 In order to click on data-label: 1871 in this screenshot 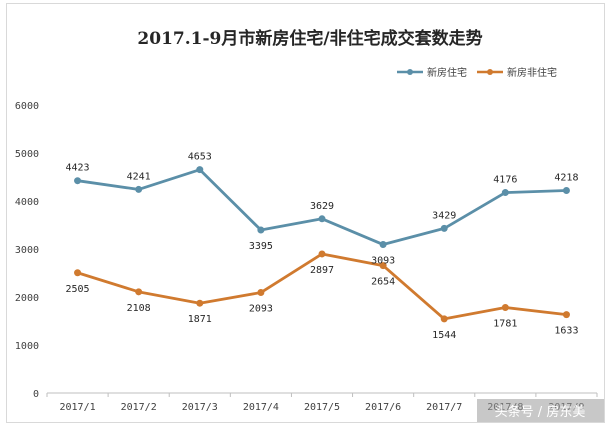, I will do `click(200, 319)`.